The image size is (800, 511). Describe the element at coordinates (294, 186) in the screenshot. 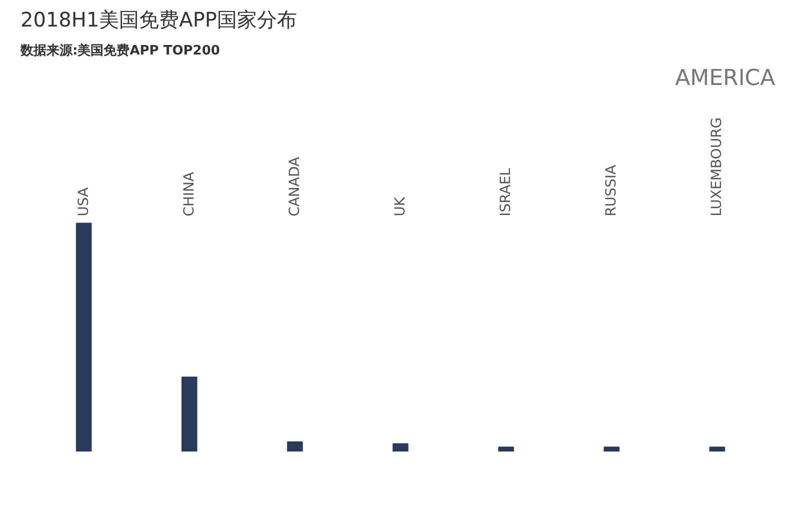

I see `x-tick-label: CANADA` at that location.